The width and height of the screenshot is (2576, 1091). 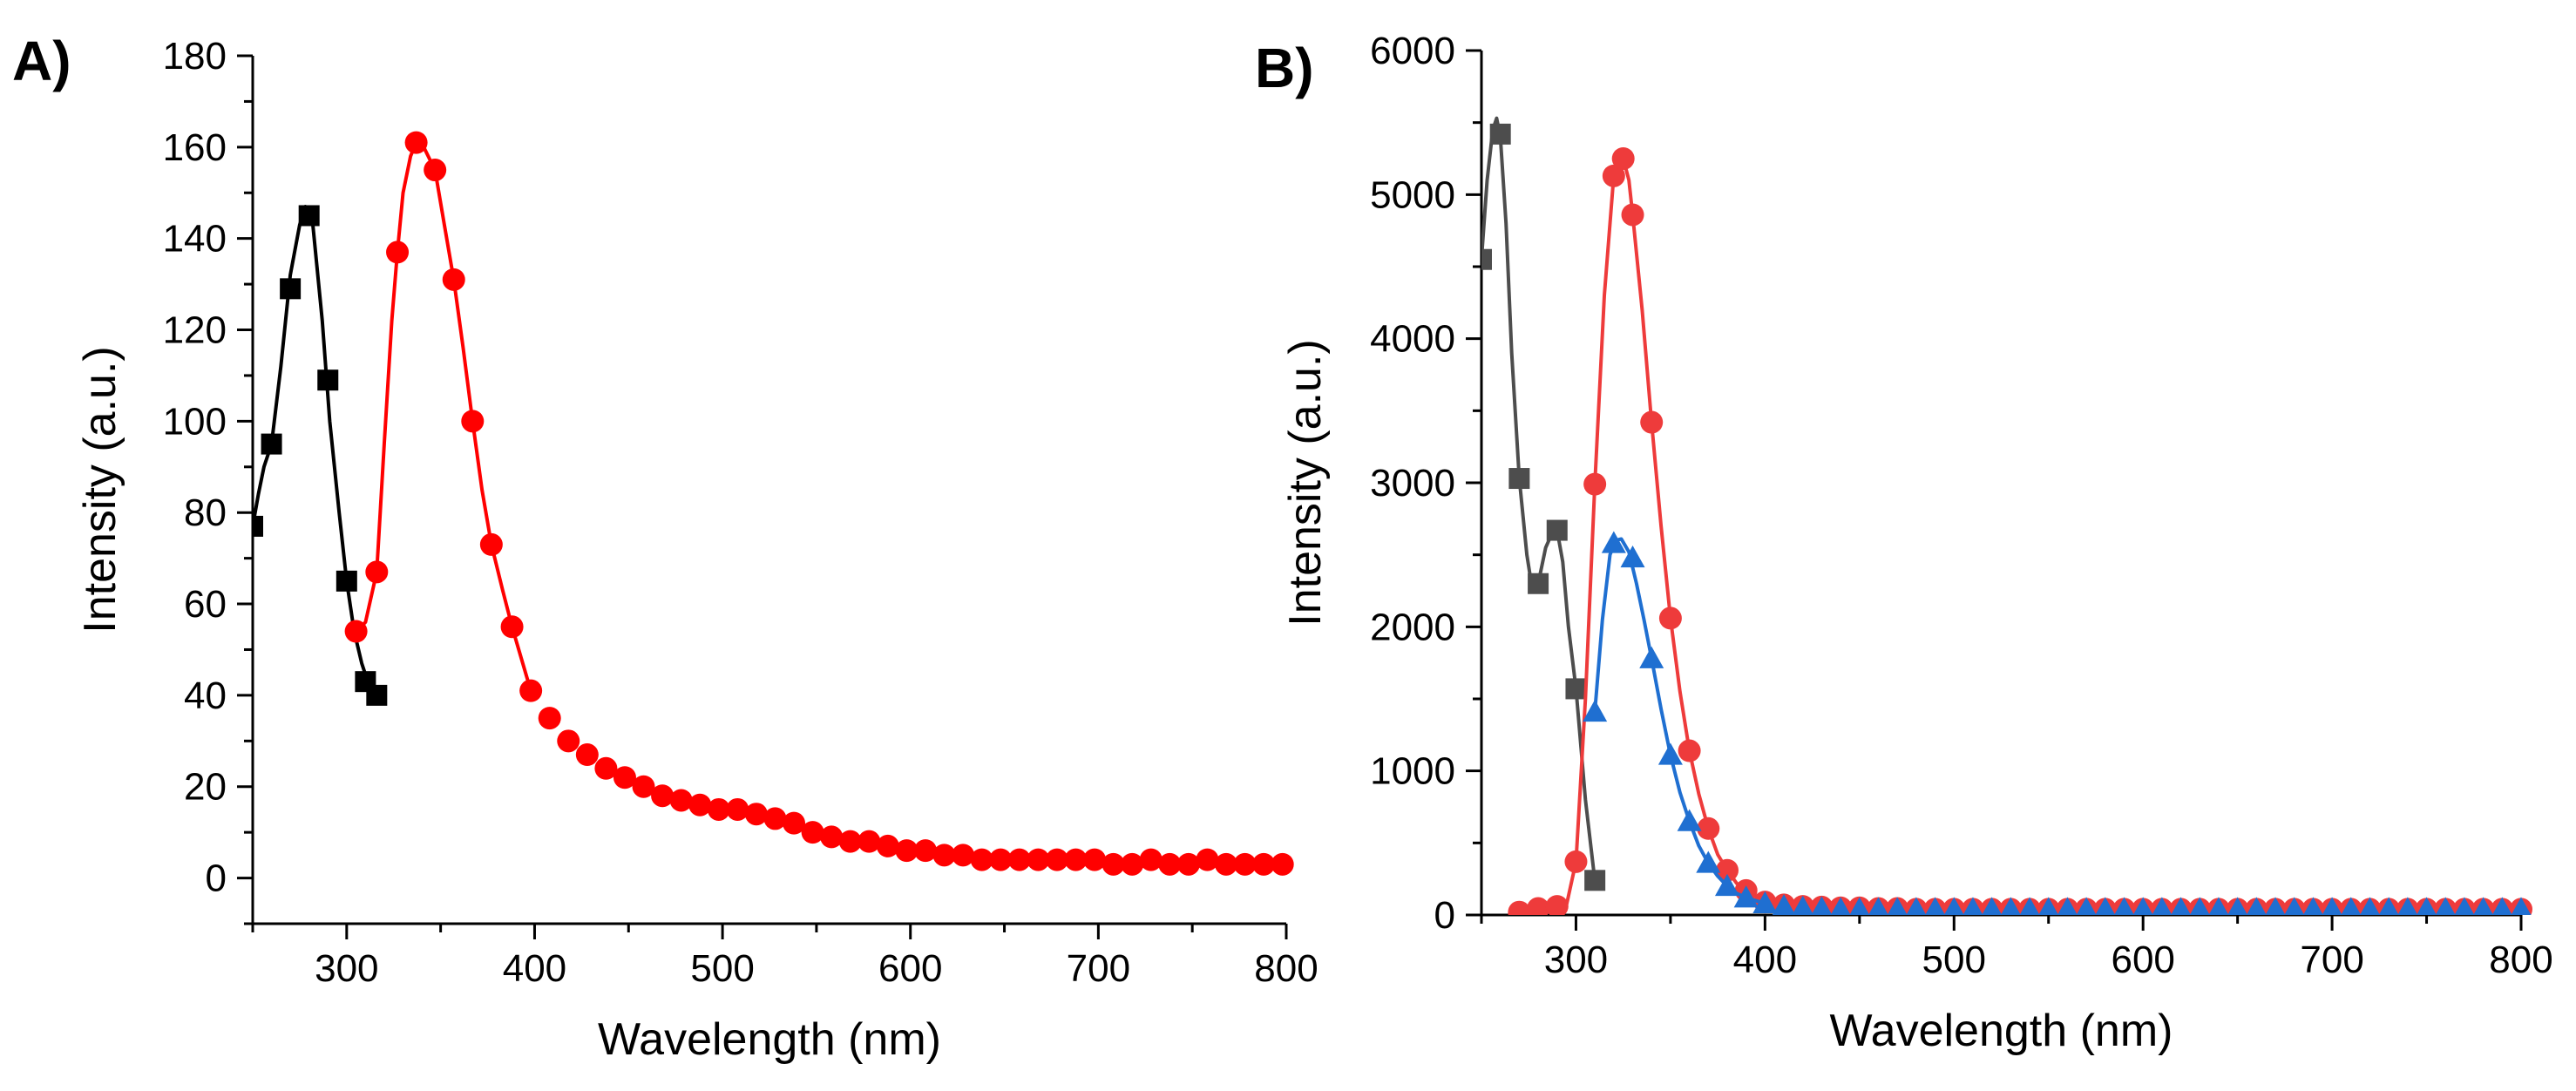 I want to click on panel-label: B), so click(x=1285, y=68).